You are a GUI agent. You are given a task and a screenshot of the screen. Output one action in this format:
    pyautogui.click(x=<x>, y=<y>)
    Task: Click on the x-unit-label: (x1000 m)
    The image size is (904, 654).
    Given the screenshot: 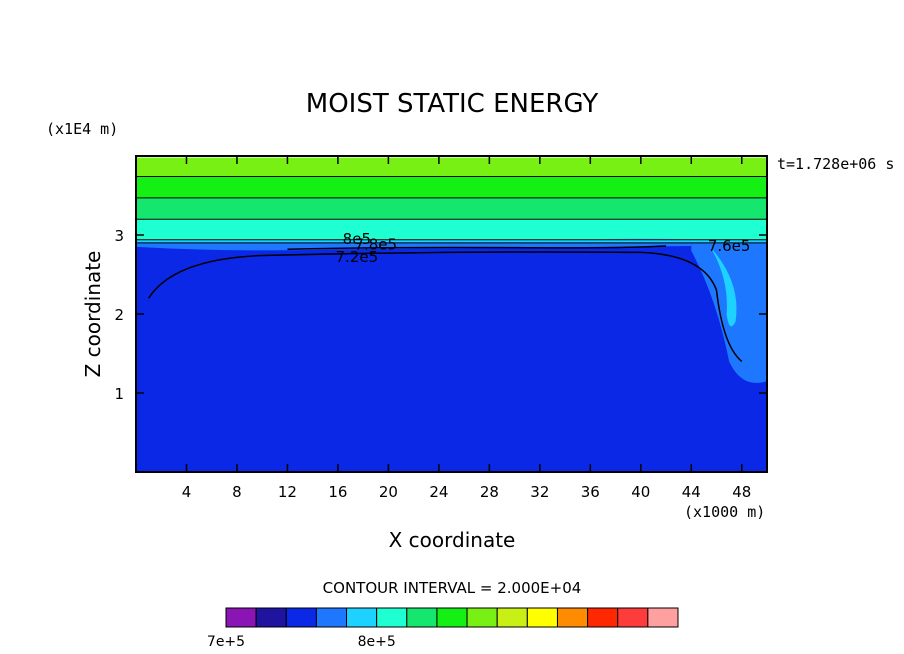 What is the action you would take?
    pyautogui.click(x=724, y=512)
    